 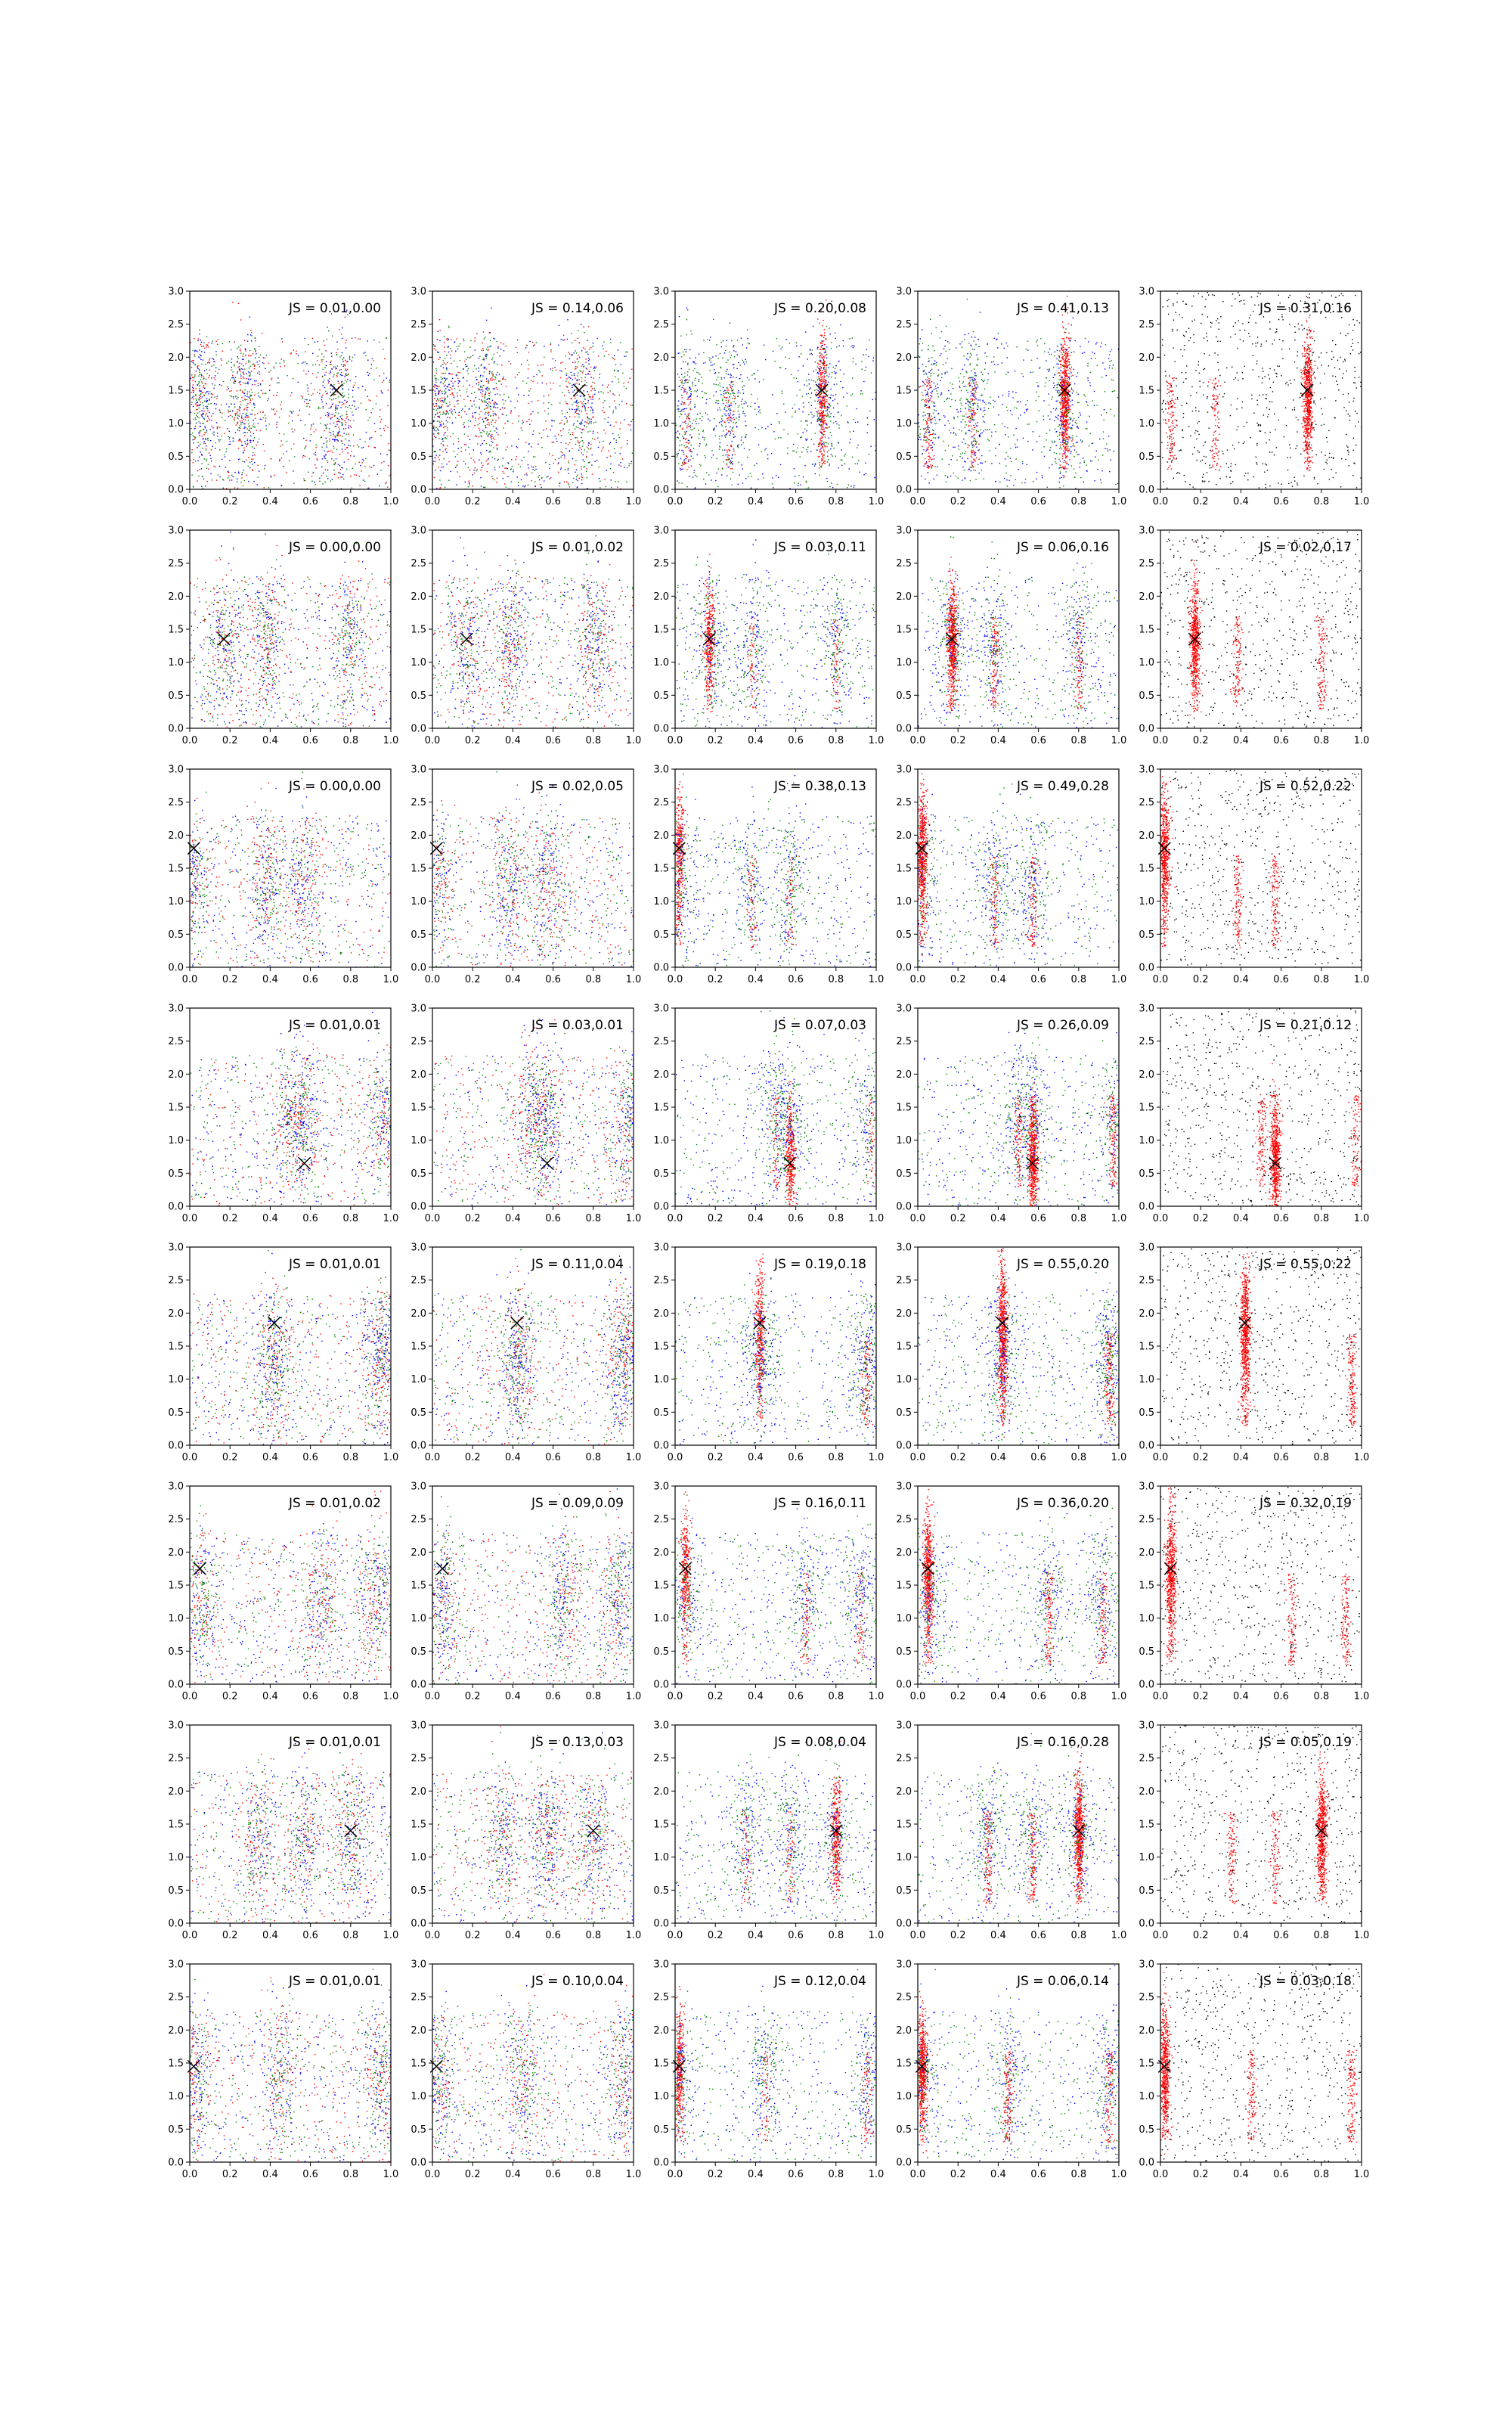 What do you see at coordinates (664, 391) in the screenshot?
I see `y-axis: 0.00.51.01.52.02.53.0` at bounding box center [664, 391].